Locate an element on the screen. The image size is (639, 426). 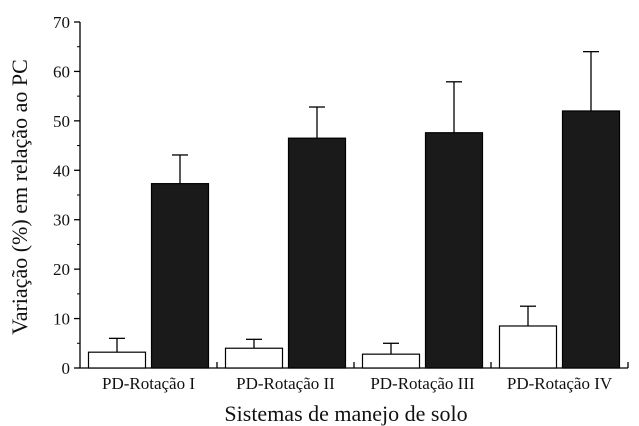
y-axis-title: Variação (%) em relação ao PC is located at coordinates (19, 196).